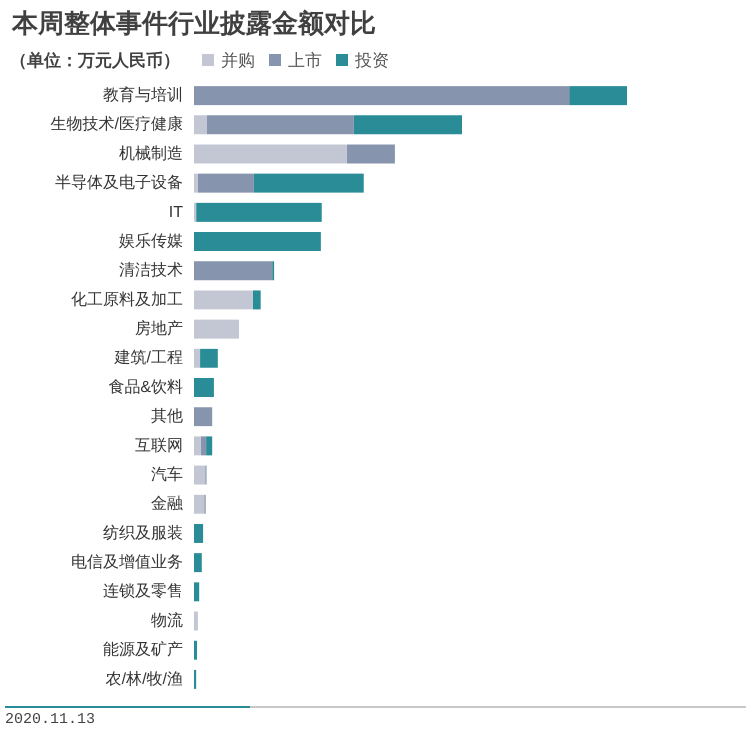  I want to click on y-tick-label: 其他, so click(167, 416).